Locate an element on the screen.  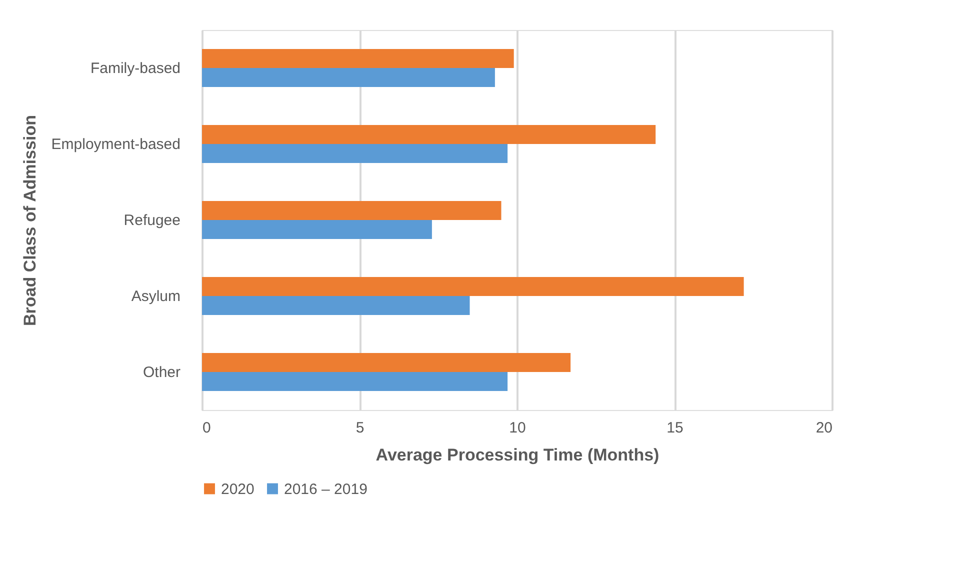
x-tick-label: 0 is located at coordinates (206, 428).